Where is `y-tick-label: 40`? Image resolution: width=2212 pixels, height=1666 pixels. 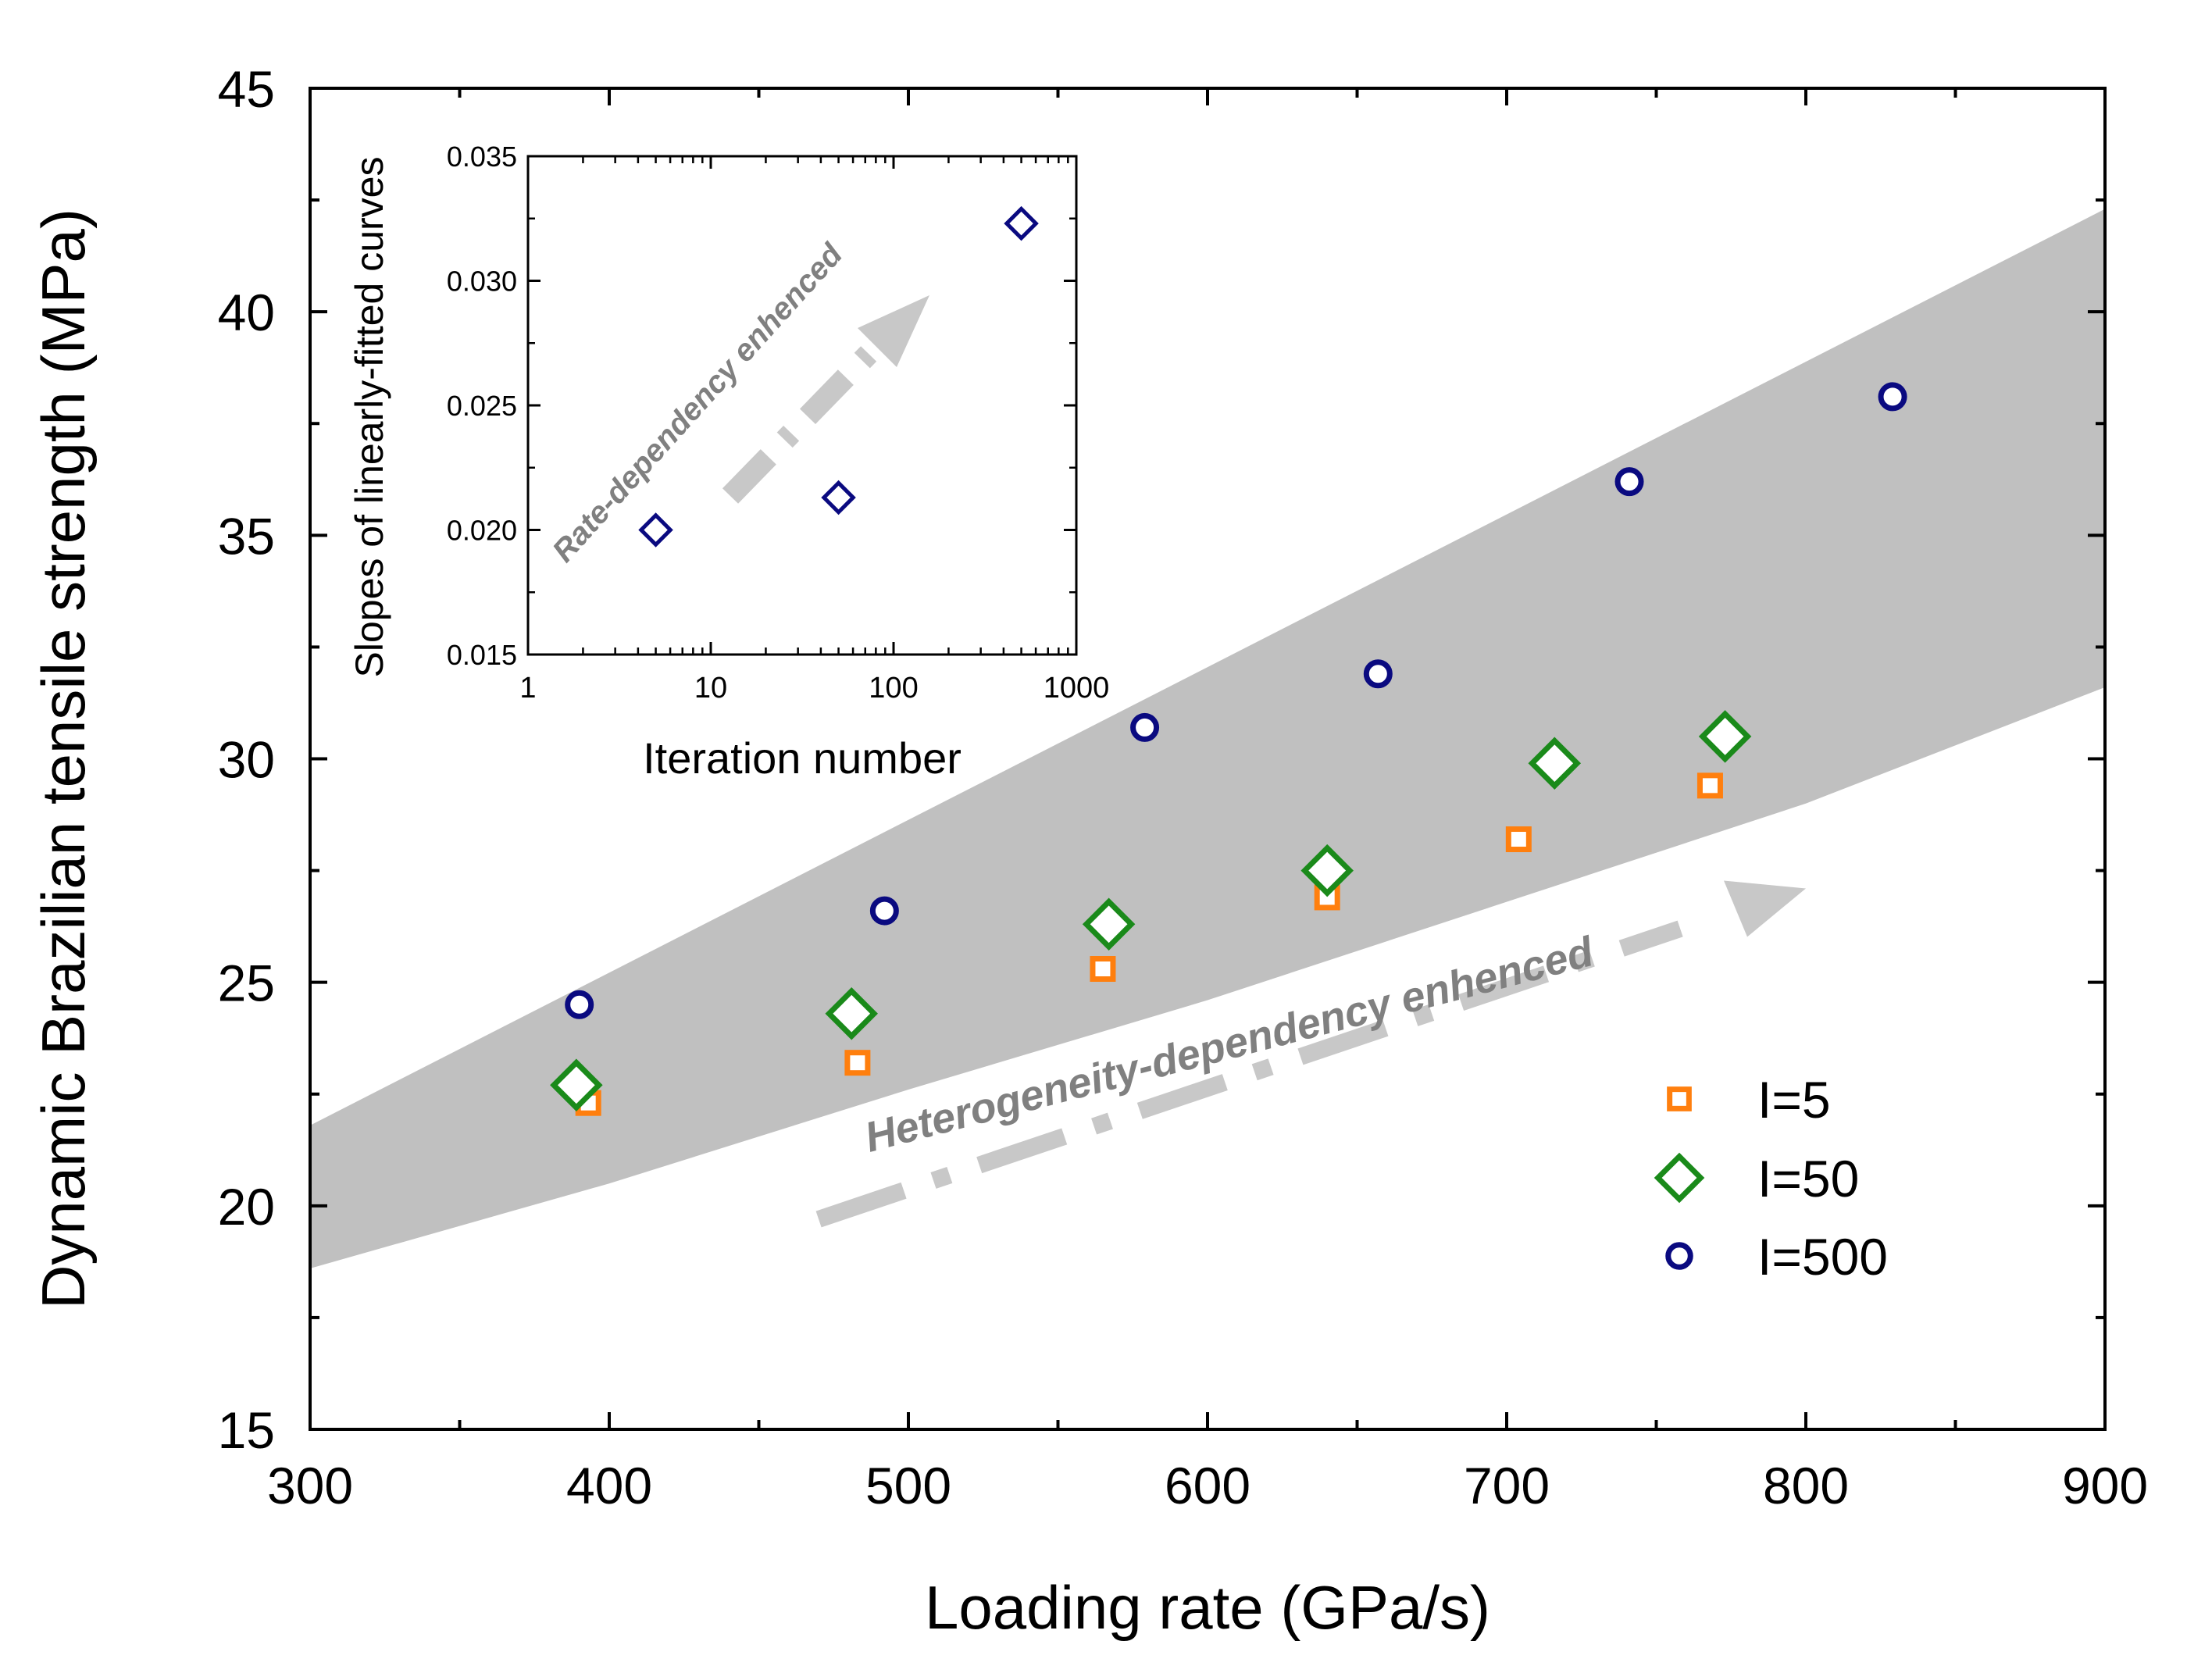 y-tick-label: 40 is located at coordinates (246, 313).